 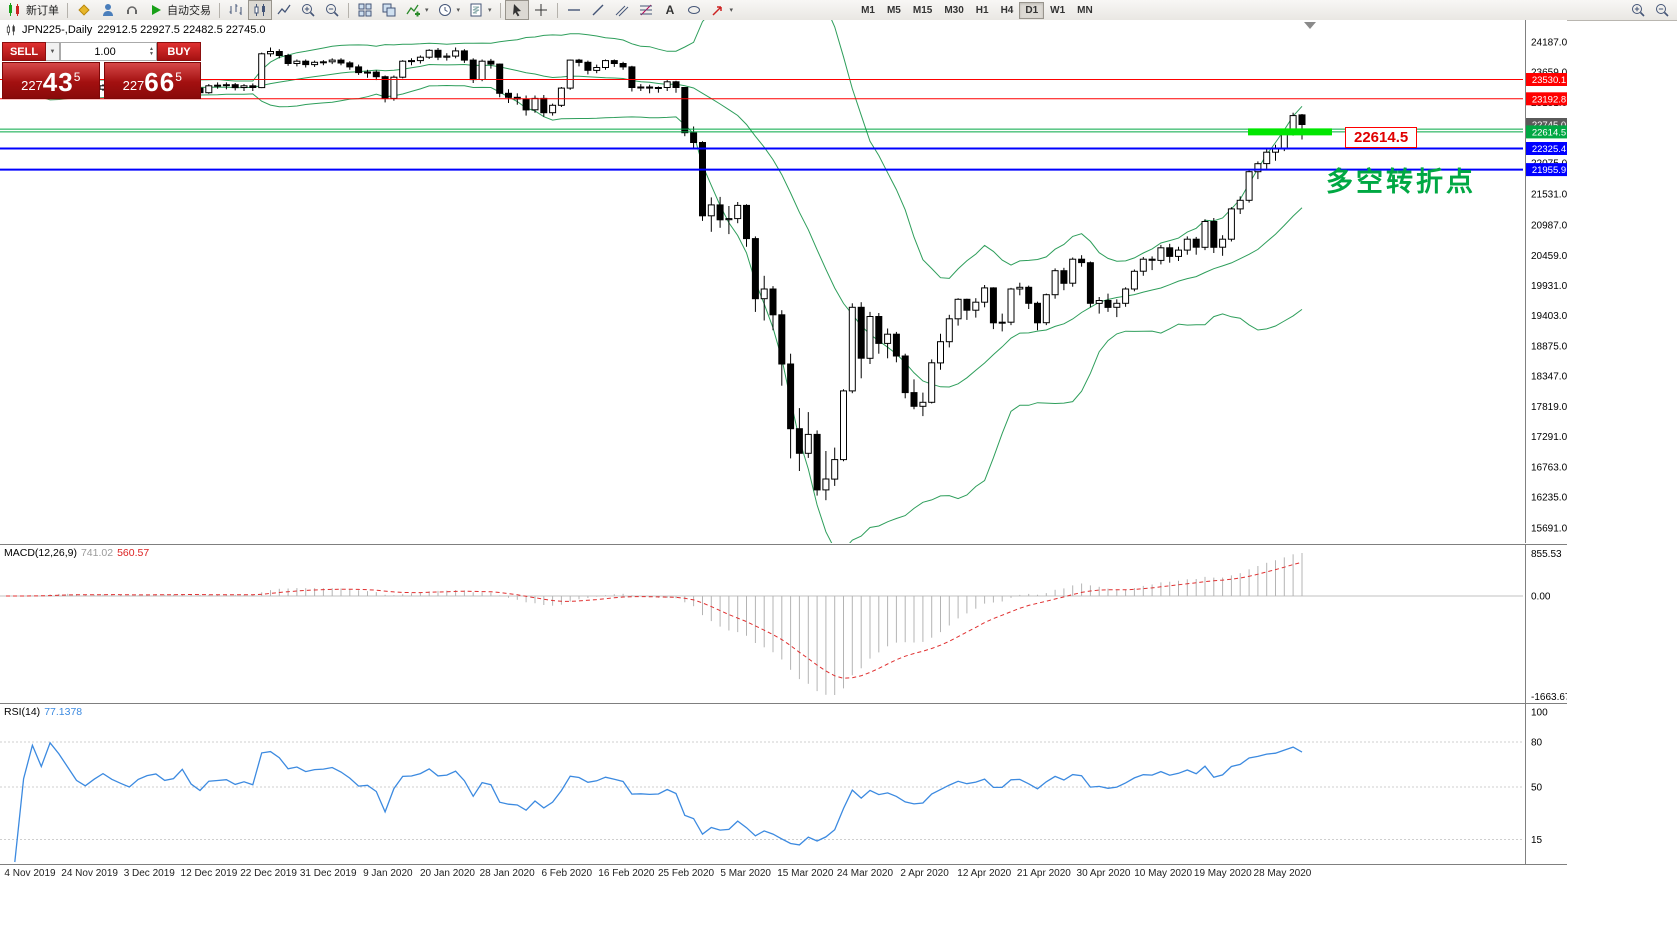 What do you see at coordinates (1549, 42) in the screenshot?
I see `price-tick-label: 24187.0` at bounding box center [1549, 42].